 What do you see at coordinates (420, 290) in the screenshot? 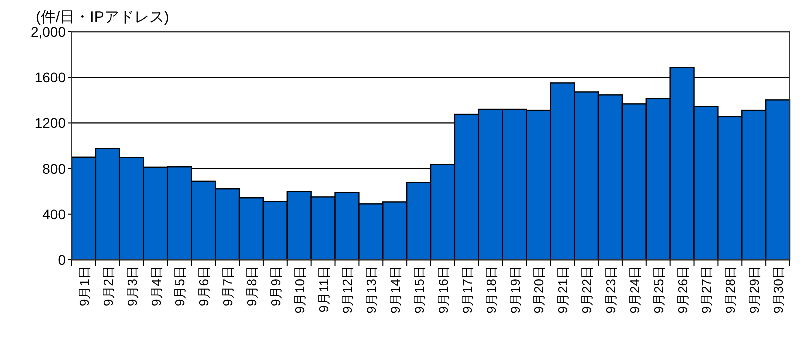
I see `x-tick-label: 9月15日` at bounding box center [420, 290].